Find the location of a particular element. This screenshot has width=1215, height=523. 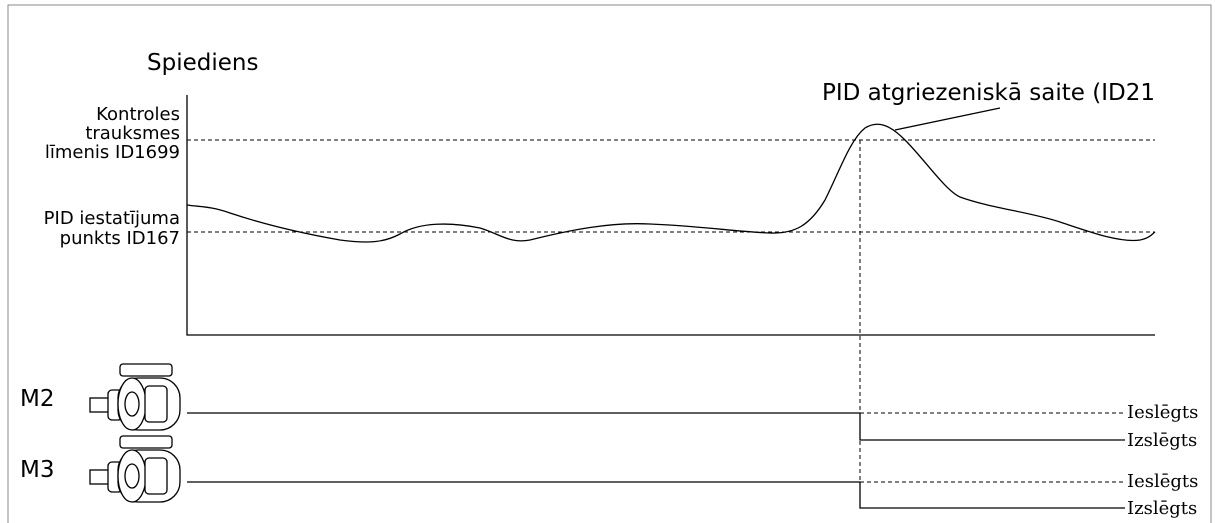

alarm-label: trauksmes is located at coordinates (132, 133).